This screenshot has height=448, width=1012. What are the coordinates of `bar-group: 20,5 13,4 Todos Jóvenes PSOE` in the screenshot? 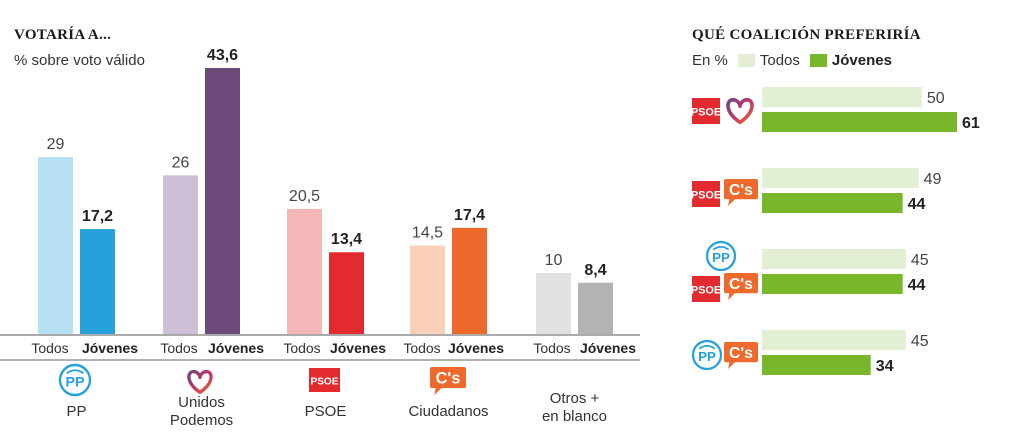 It's located at (334, 304).